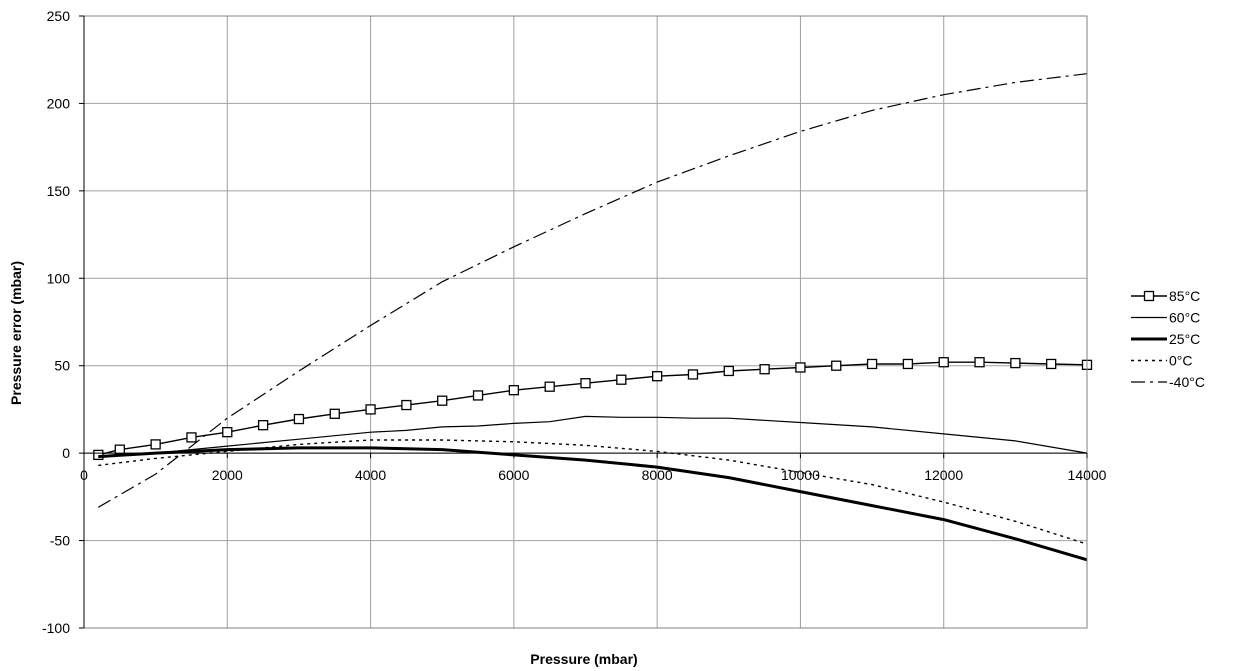  I want to click on x-tick-label: 8000, so click(657, 475).